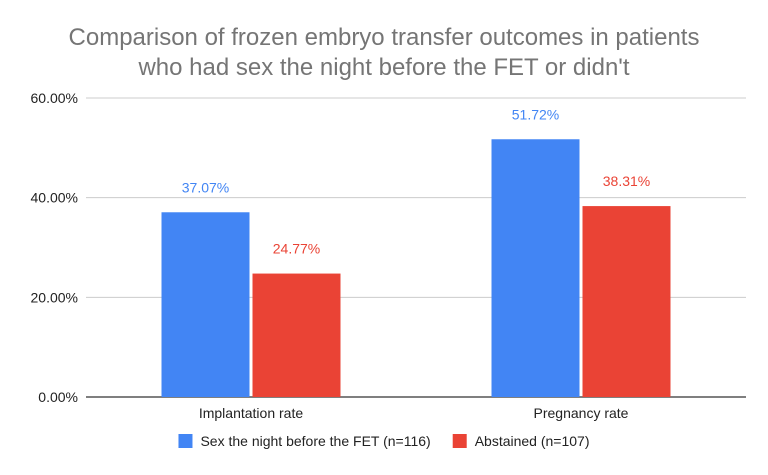 This screenshot has height=475, width=768. Describe the element at coordinates (626, 181) in the screenshot. I see `data-label: 38.31%` at that location.